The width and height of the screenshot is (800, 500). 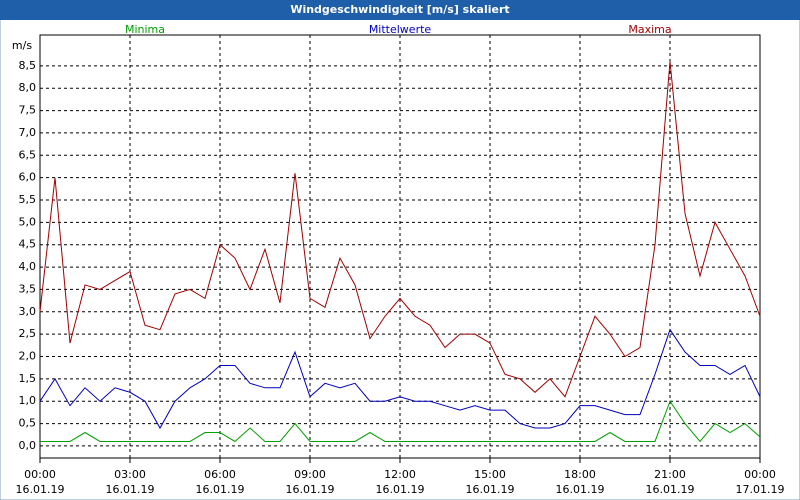 I want to click on y-tick-label: 0,0, so click(x=28, y=445).